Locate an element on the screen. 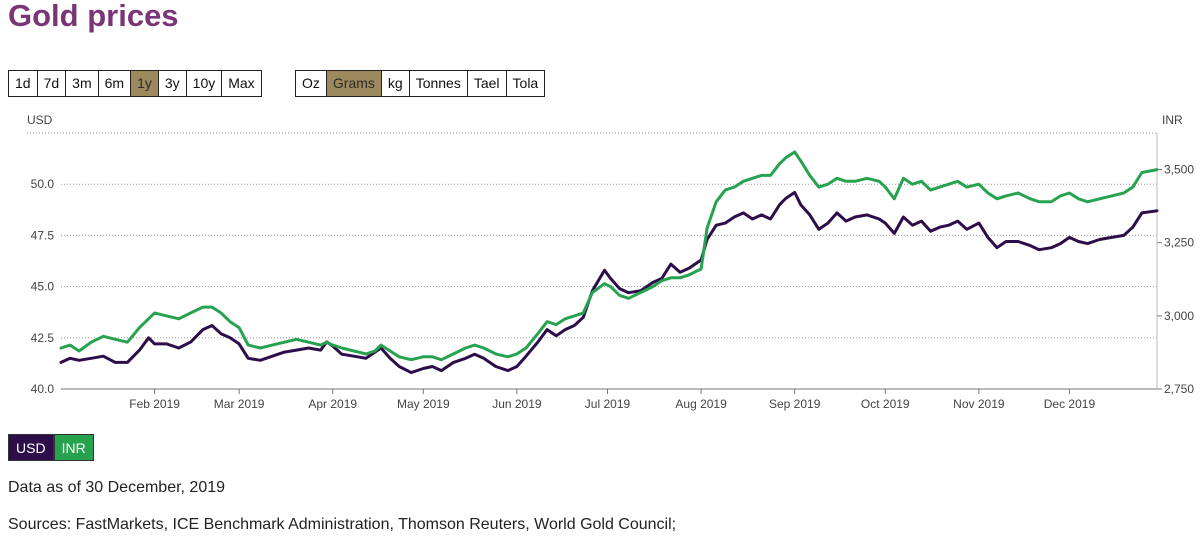  right-tick-label: 3,250 is located at coordinates (1179, 243).